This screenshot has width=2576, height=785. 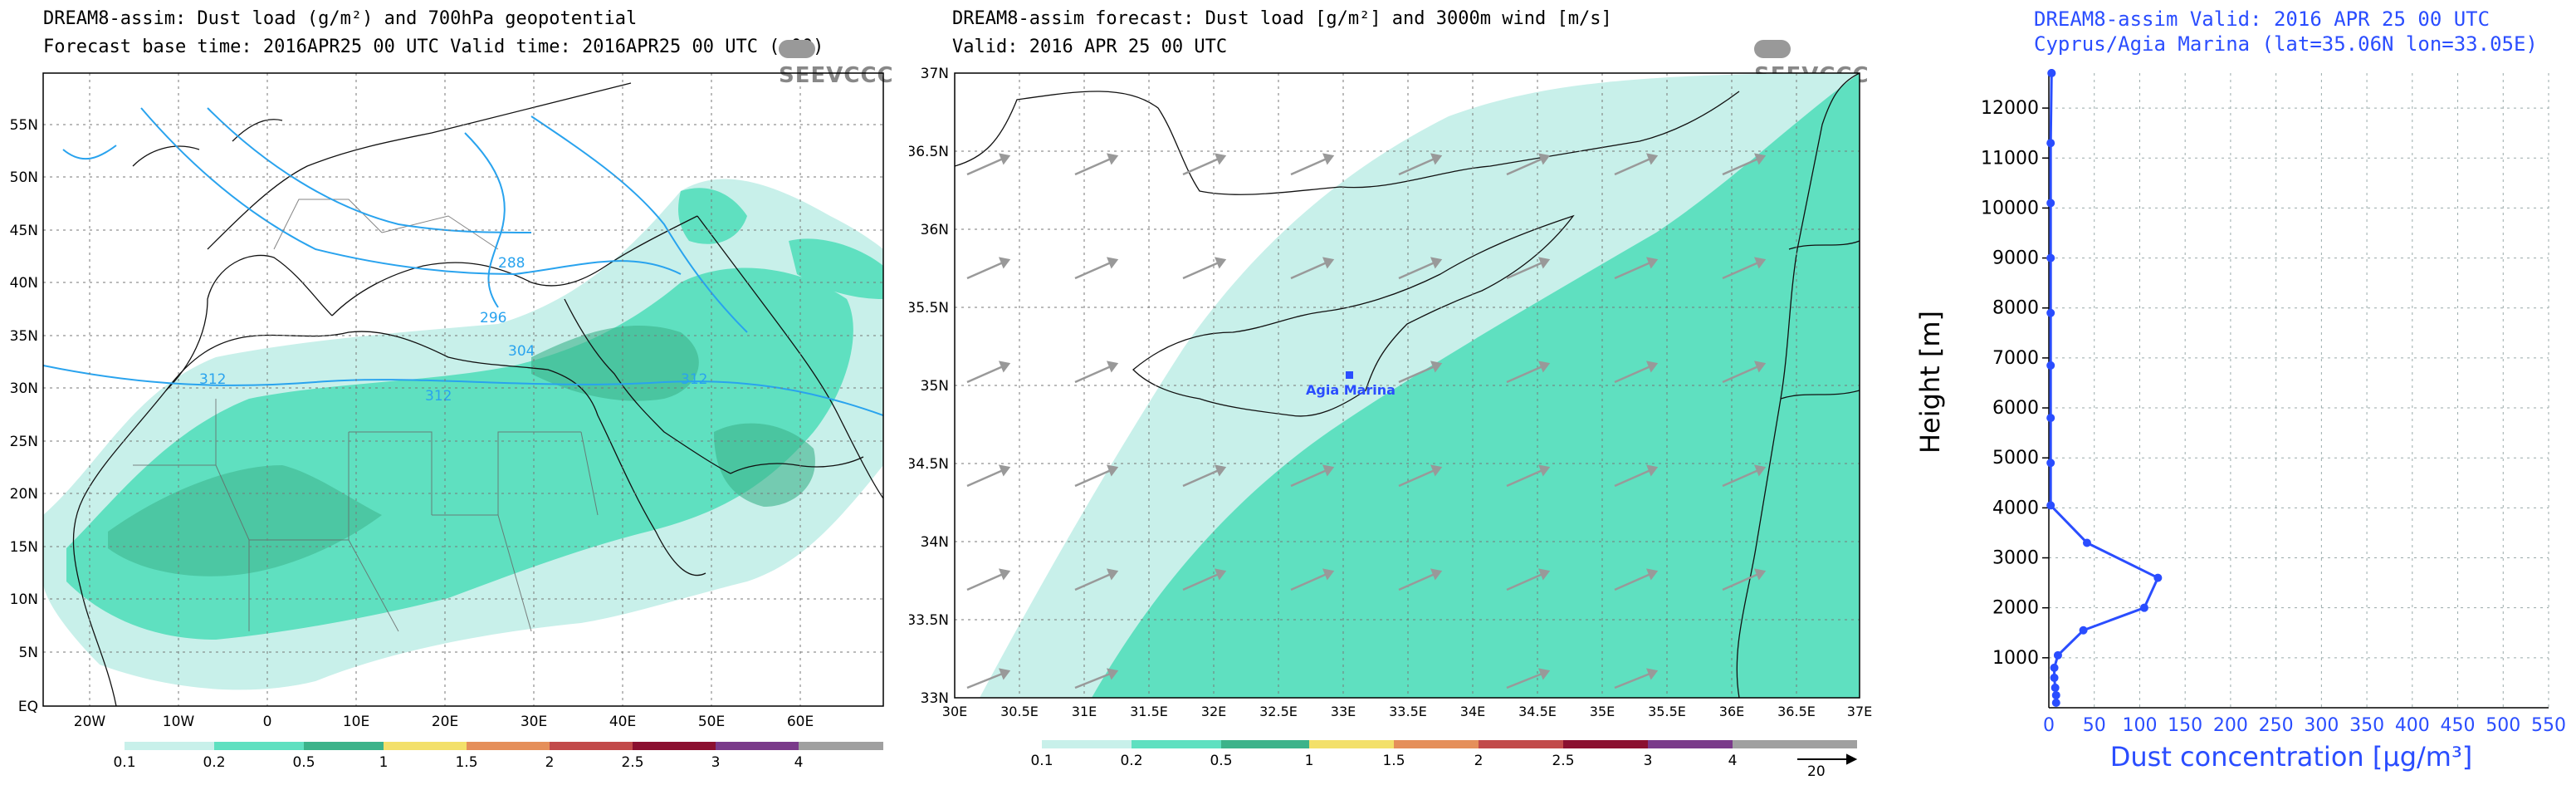 What do you see at coordinates (1602, 711) in the screenshot?
I see `svg-text: 35E` at bounding box center [1602, 711].